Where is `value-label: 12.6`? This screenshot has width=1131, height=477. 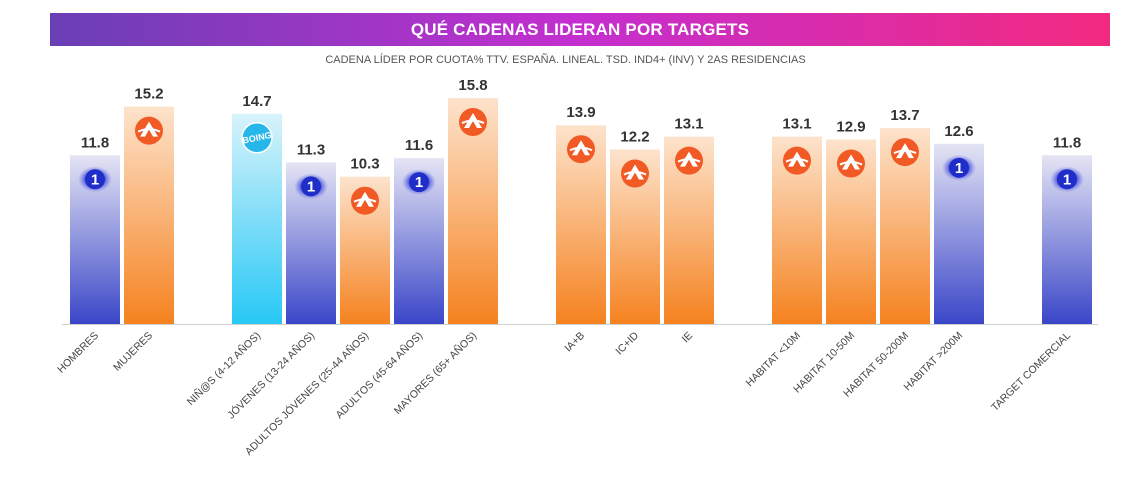 value-label: 12.6 is located at coordinates (958, 131).